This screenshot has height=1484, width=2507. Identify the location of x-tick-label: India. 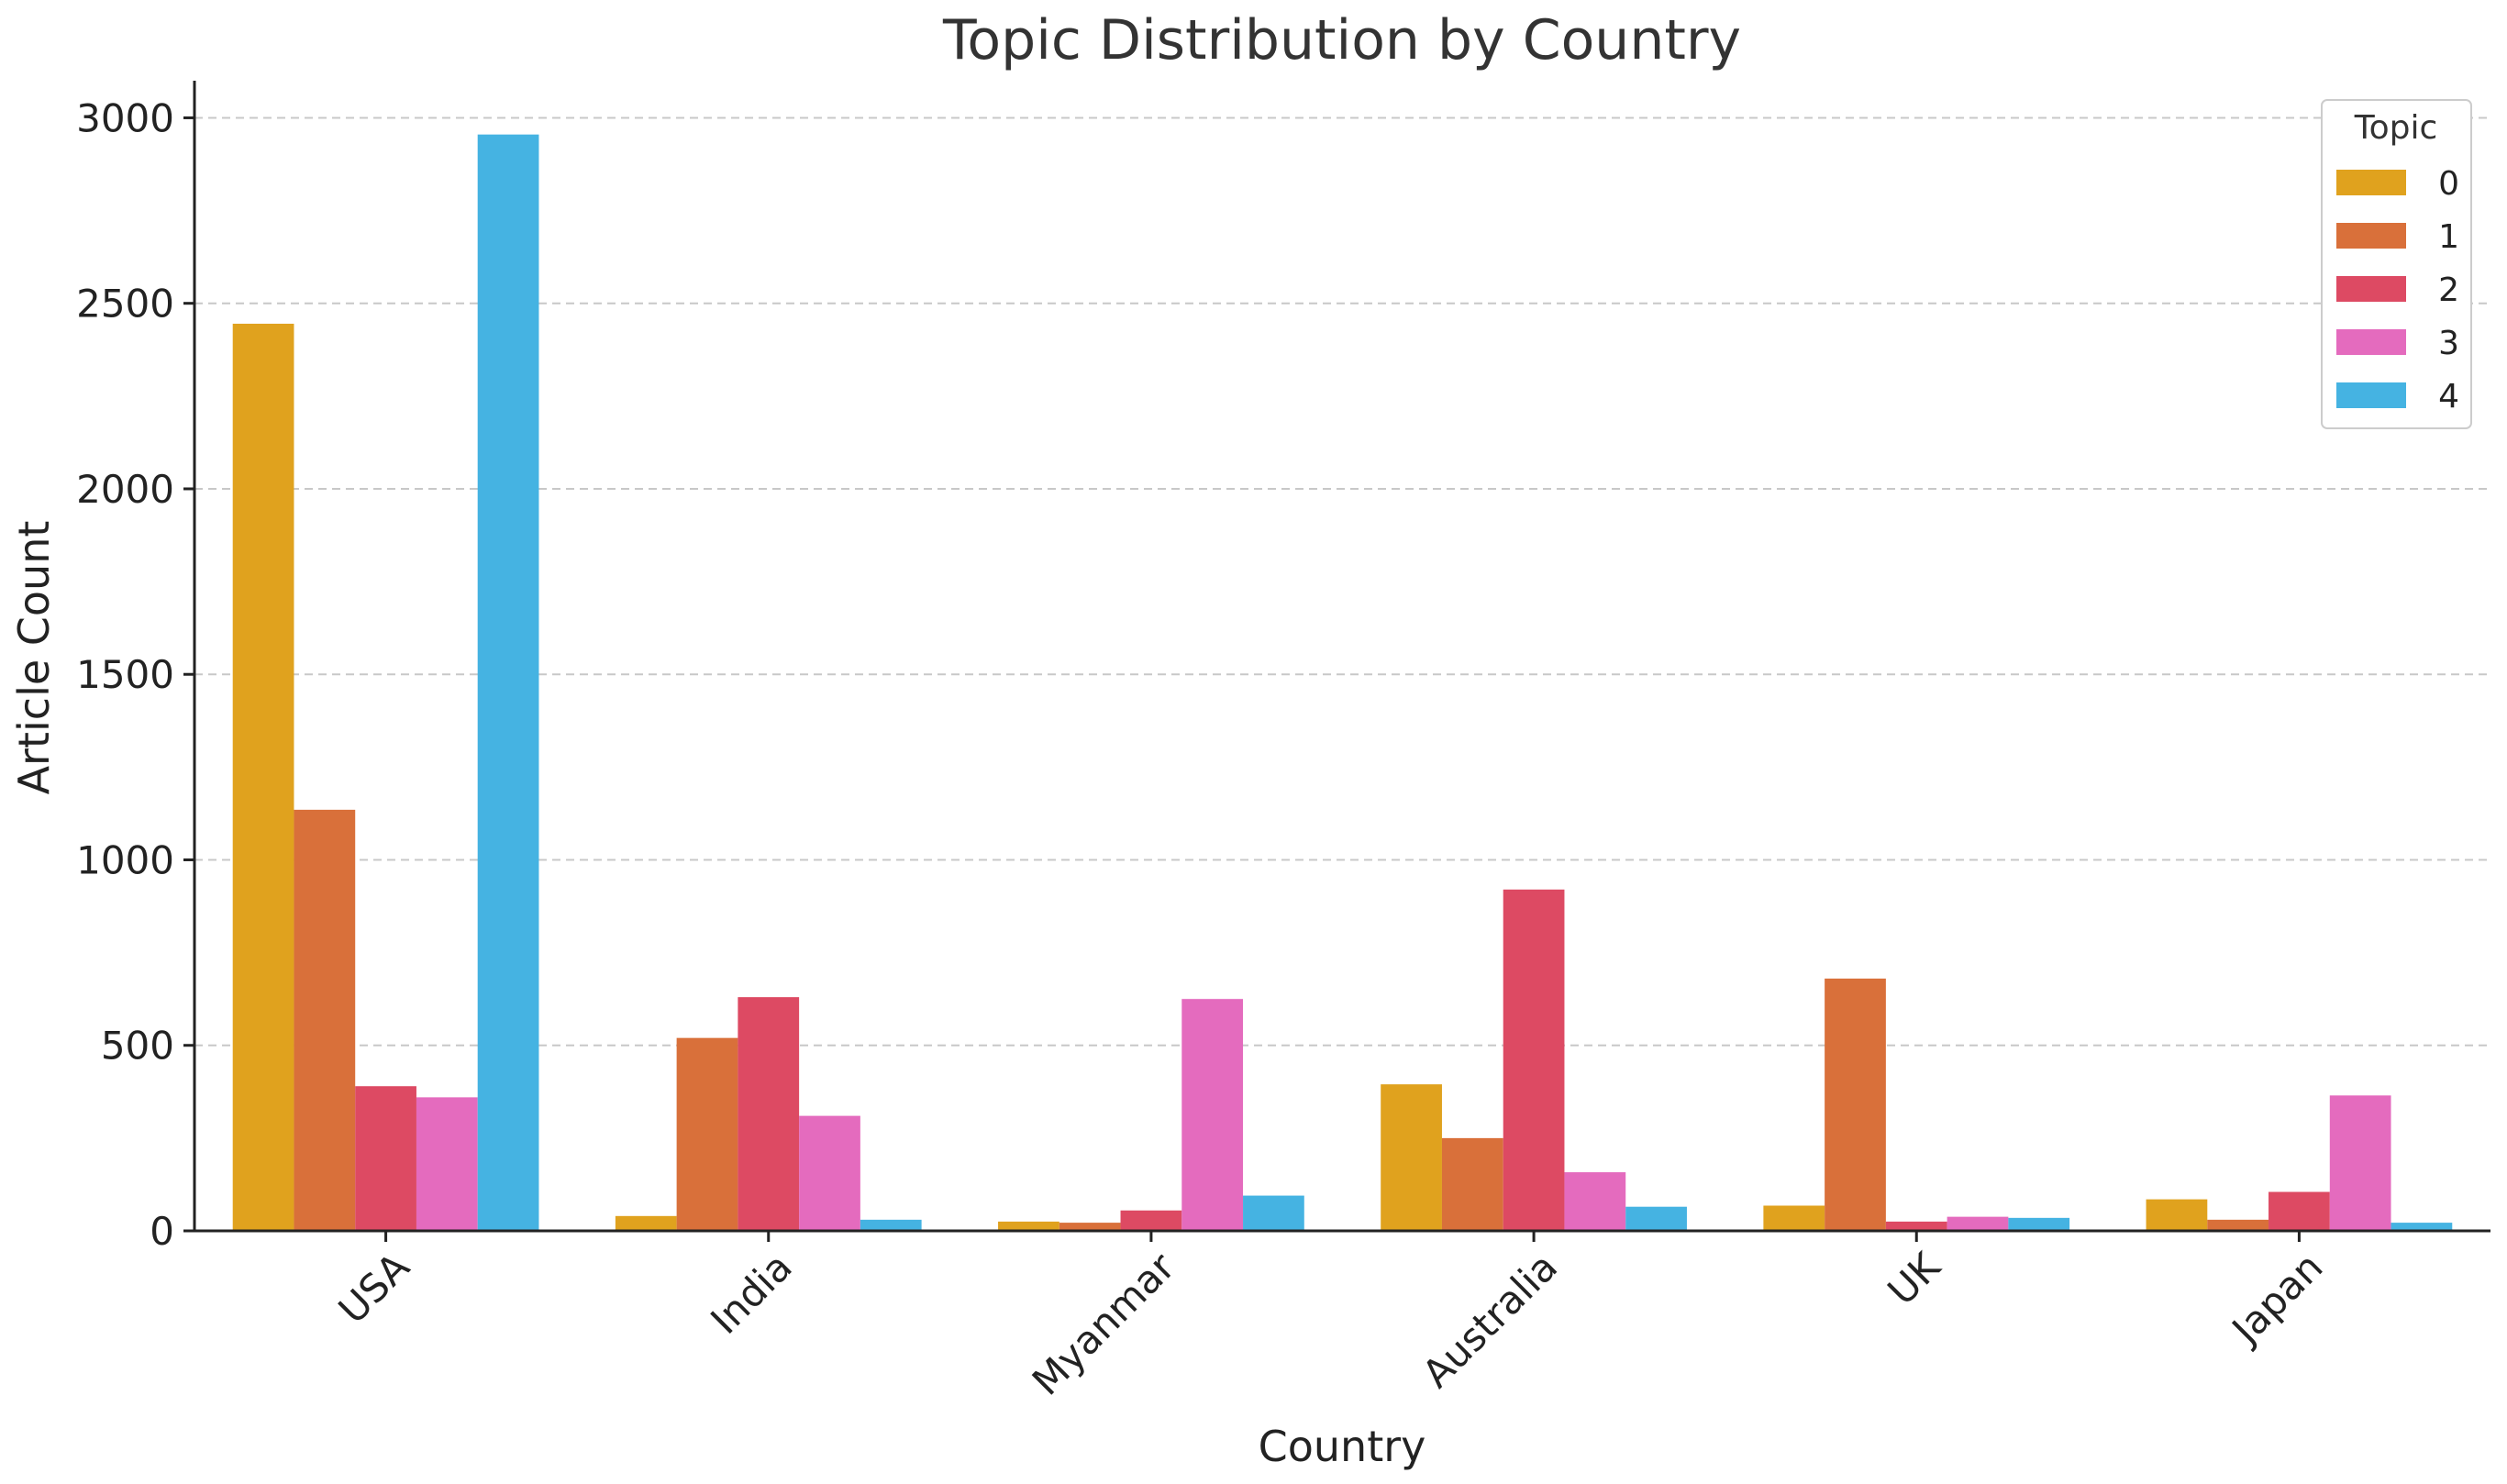
(751, 1293).